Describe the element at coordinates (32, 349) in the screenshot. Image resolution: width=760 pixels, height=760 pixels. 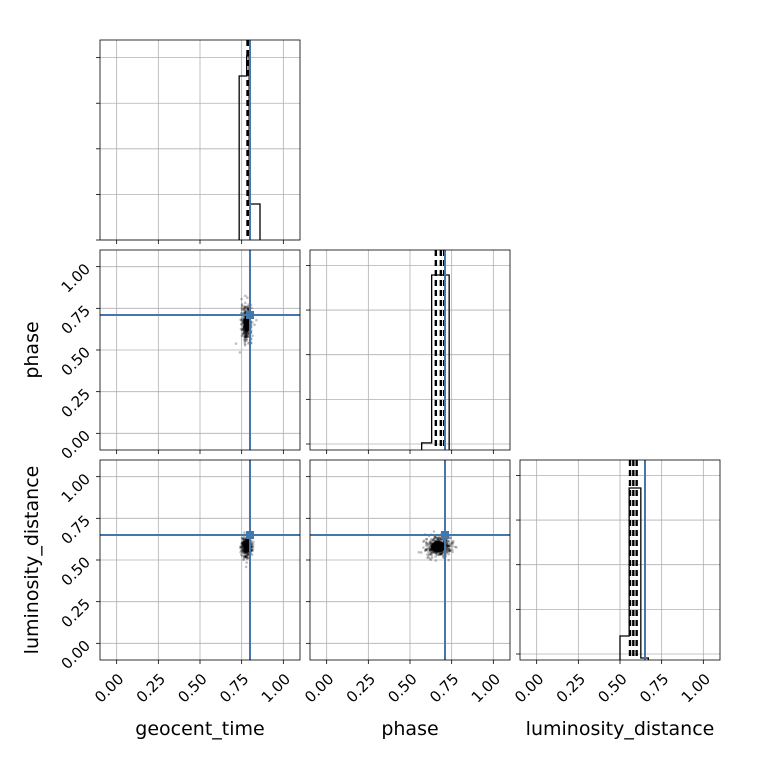
I see `y-axis-label-phase: phase` at that location.